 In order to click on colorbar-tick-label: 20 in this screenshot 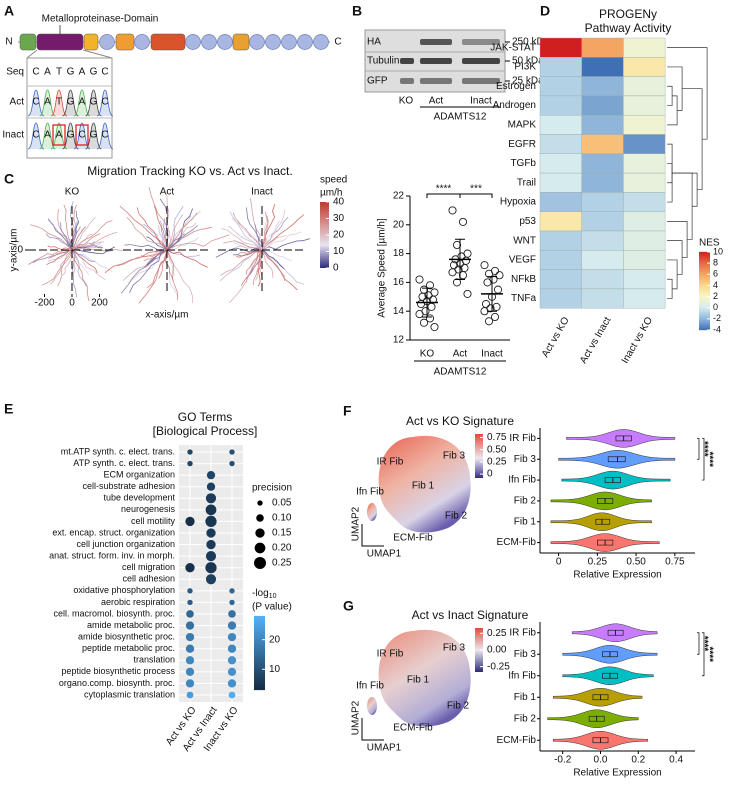, I will do `click(339, 235)`.